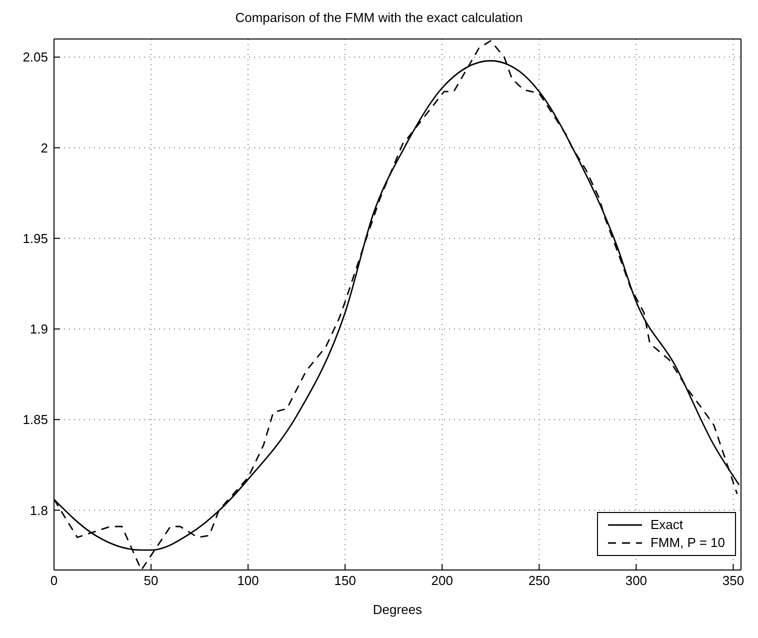 This screenshot has width=758, height=638. What do you see at coordinates (733, 580) in the screenshot?
I see `x-tick-label: 350` at bounding box center [733, 580].